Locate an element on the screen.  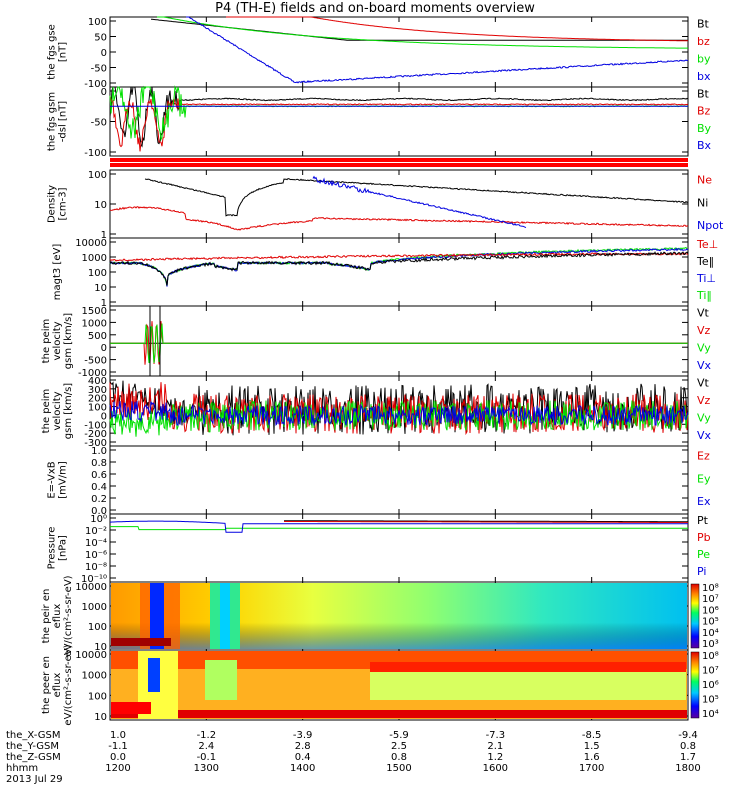
ephemeris-value: 1700 is located at coordinates (591, 768).